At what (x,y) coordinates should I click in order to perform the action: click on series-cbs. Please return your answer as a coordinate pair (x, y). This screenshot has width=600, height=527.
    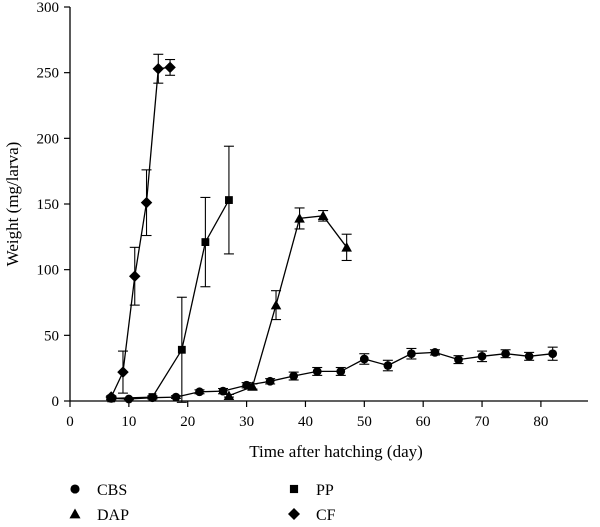
    Looking at the image, I should click on (332, 375).